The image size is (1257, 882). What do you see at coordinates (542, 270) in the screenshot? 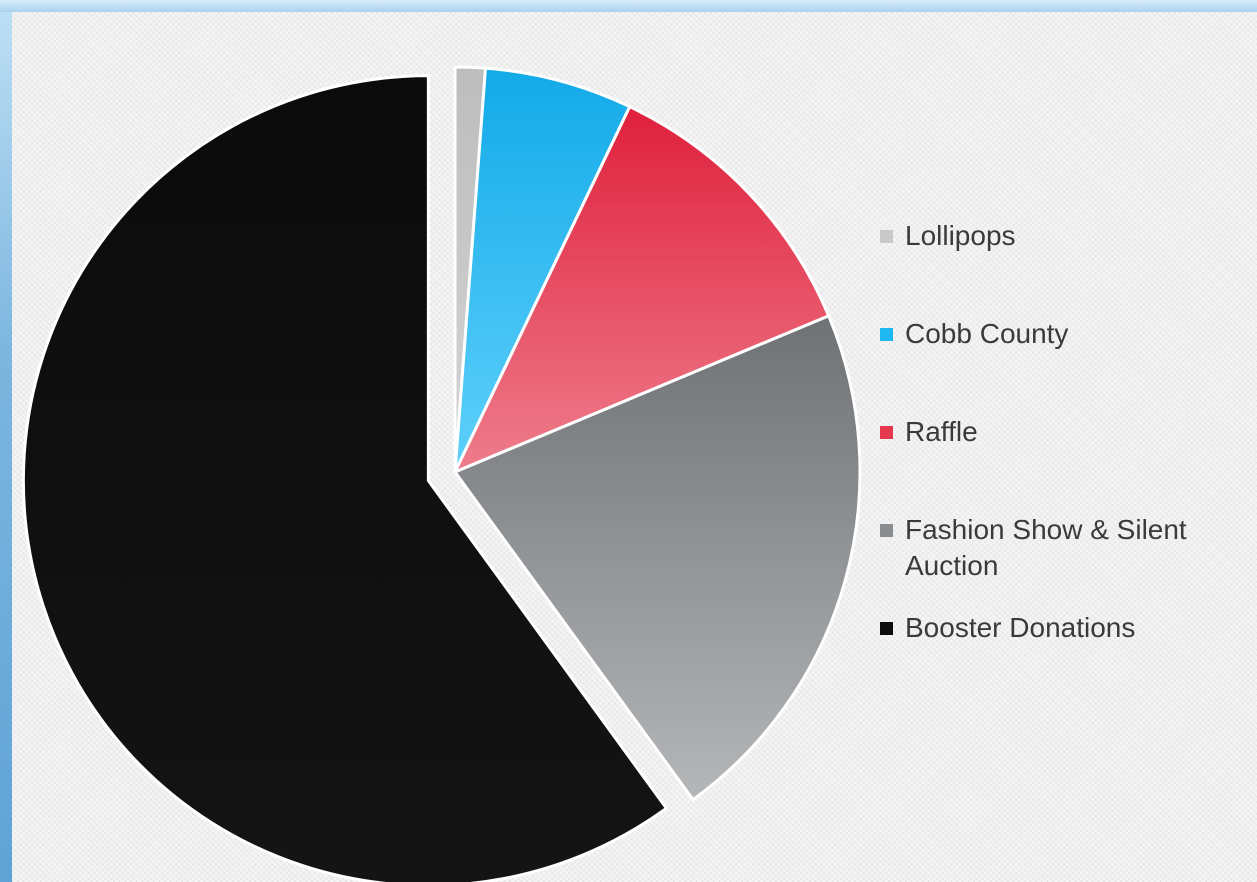
I see `pie-slice-cobb-county` at bounding box center [542, 270].